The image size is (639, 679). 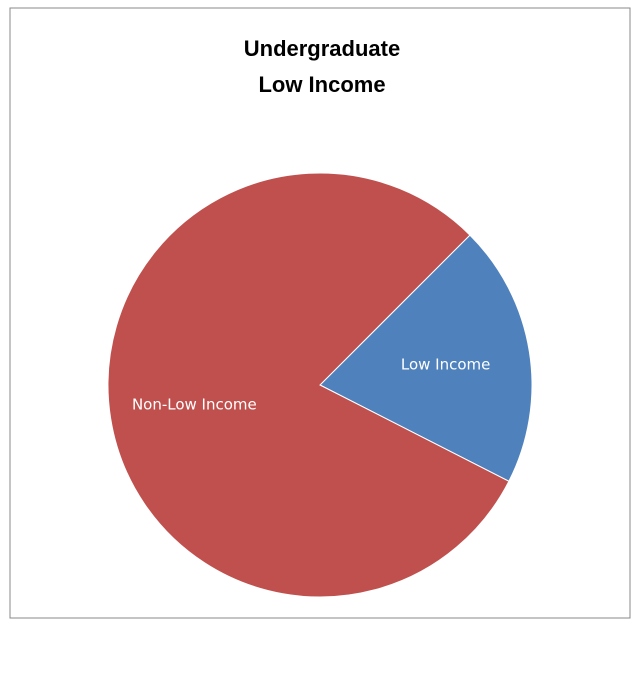 I want to click on slice-label: Non-Low Income, so click(x=194, y=404).